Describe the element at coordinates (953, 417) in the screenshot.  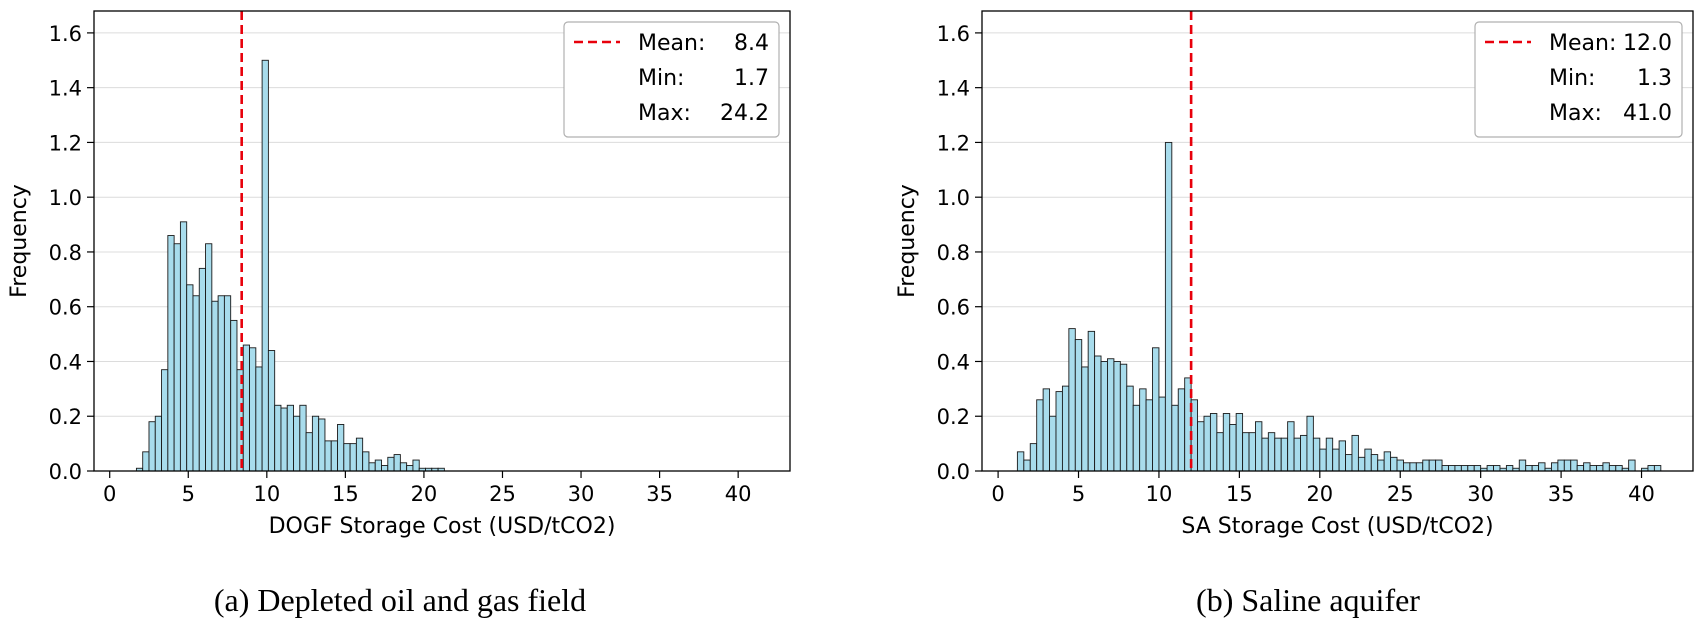
I see `y-tick-label: 0.2` at that location.